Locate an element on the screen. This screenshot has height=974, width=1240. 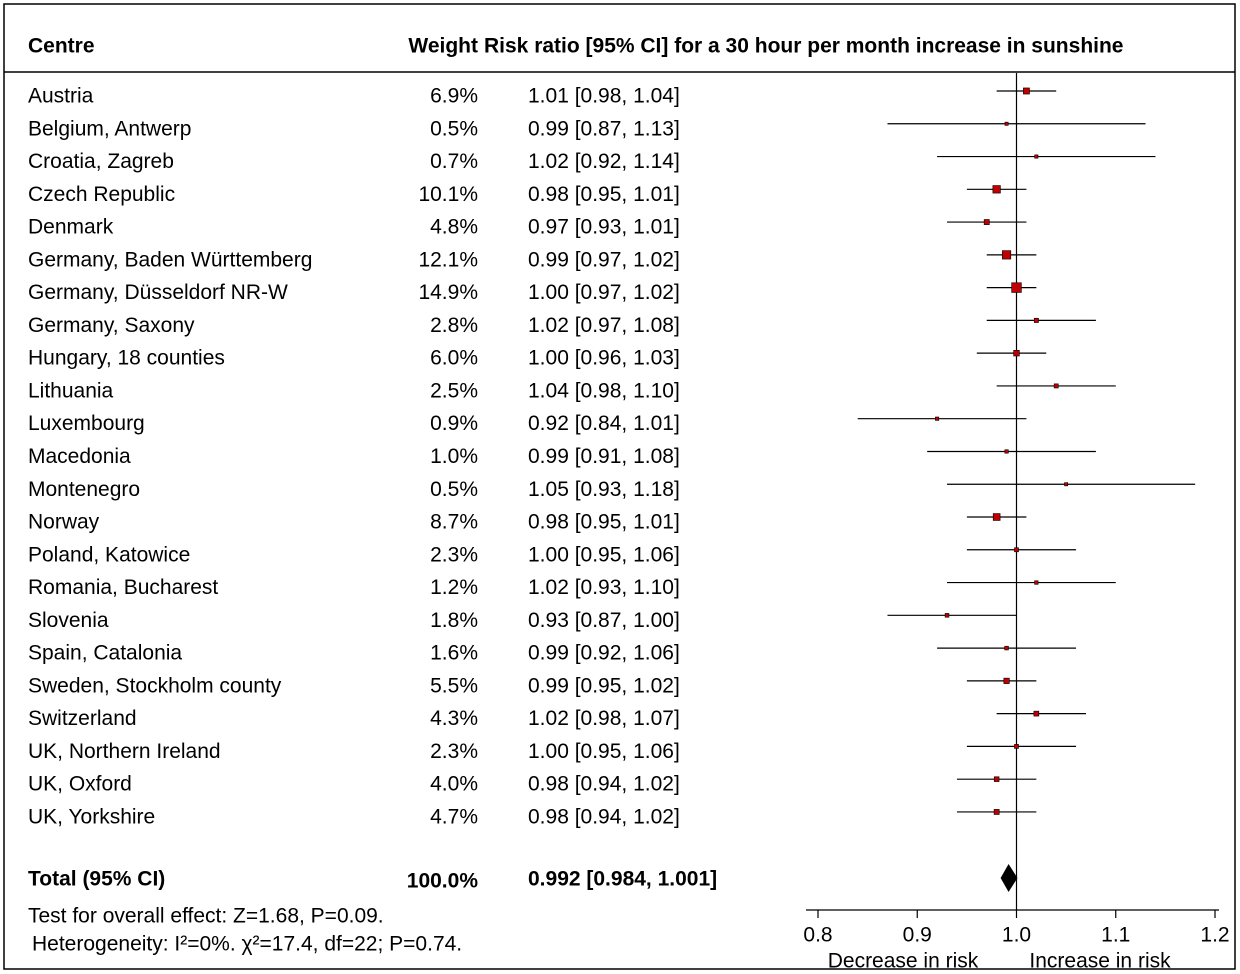
axis-label-left: Decrease in risk is located at coordinates (903, 961).